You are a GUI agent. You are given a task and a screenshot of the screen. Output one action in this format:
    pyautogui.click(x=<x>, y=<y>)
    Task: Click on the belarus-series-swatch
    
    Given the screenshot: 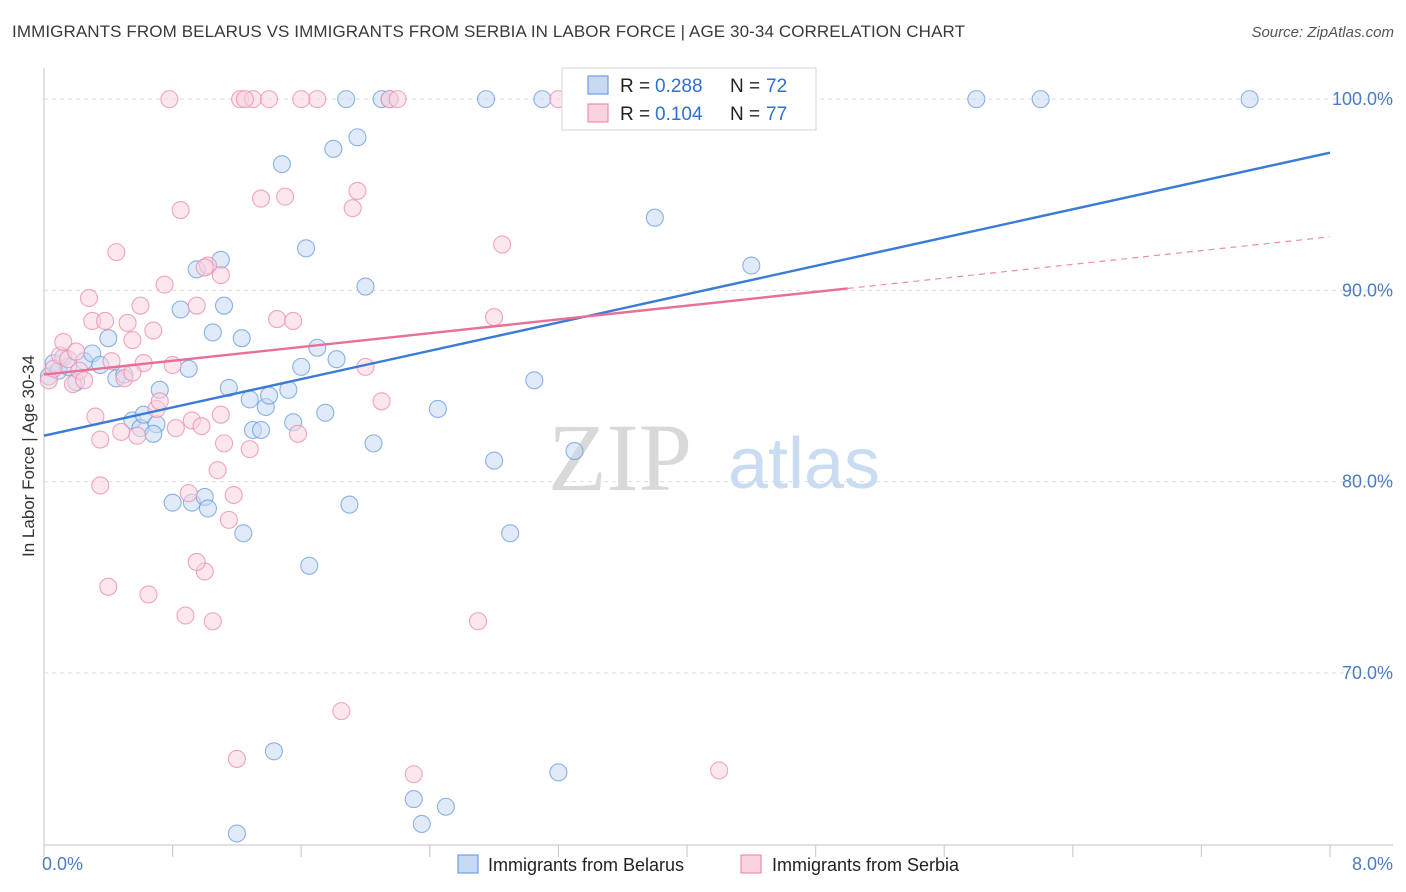 What is the action you would take?
    pyautogui.click(x=468, y=864)
    